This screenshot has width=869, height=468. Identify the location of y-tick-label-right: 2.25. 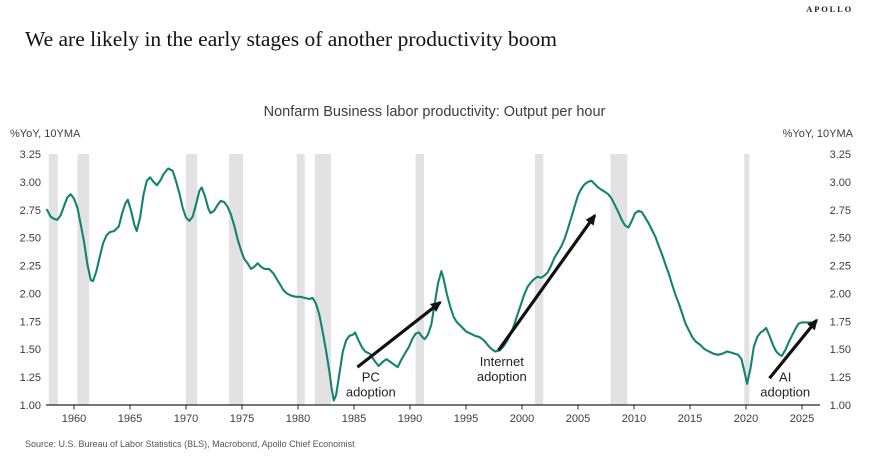
(840, 267).